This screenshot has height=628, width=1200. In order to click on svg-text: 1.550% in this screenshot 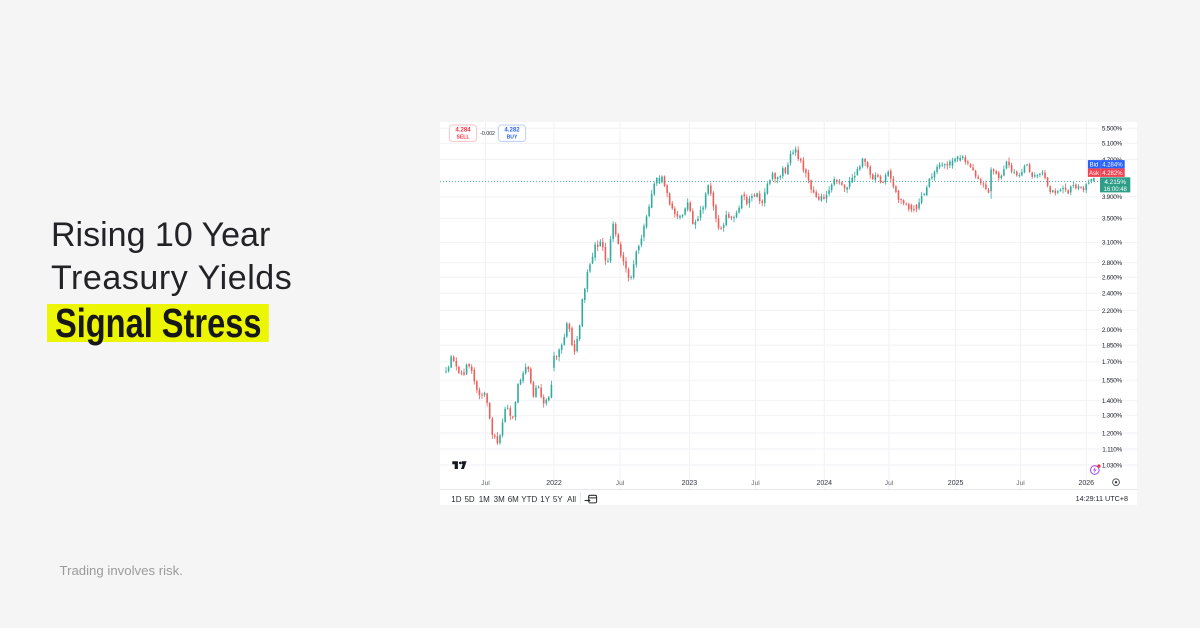, I will do `click(1112, 381)`.